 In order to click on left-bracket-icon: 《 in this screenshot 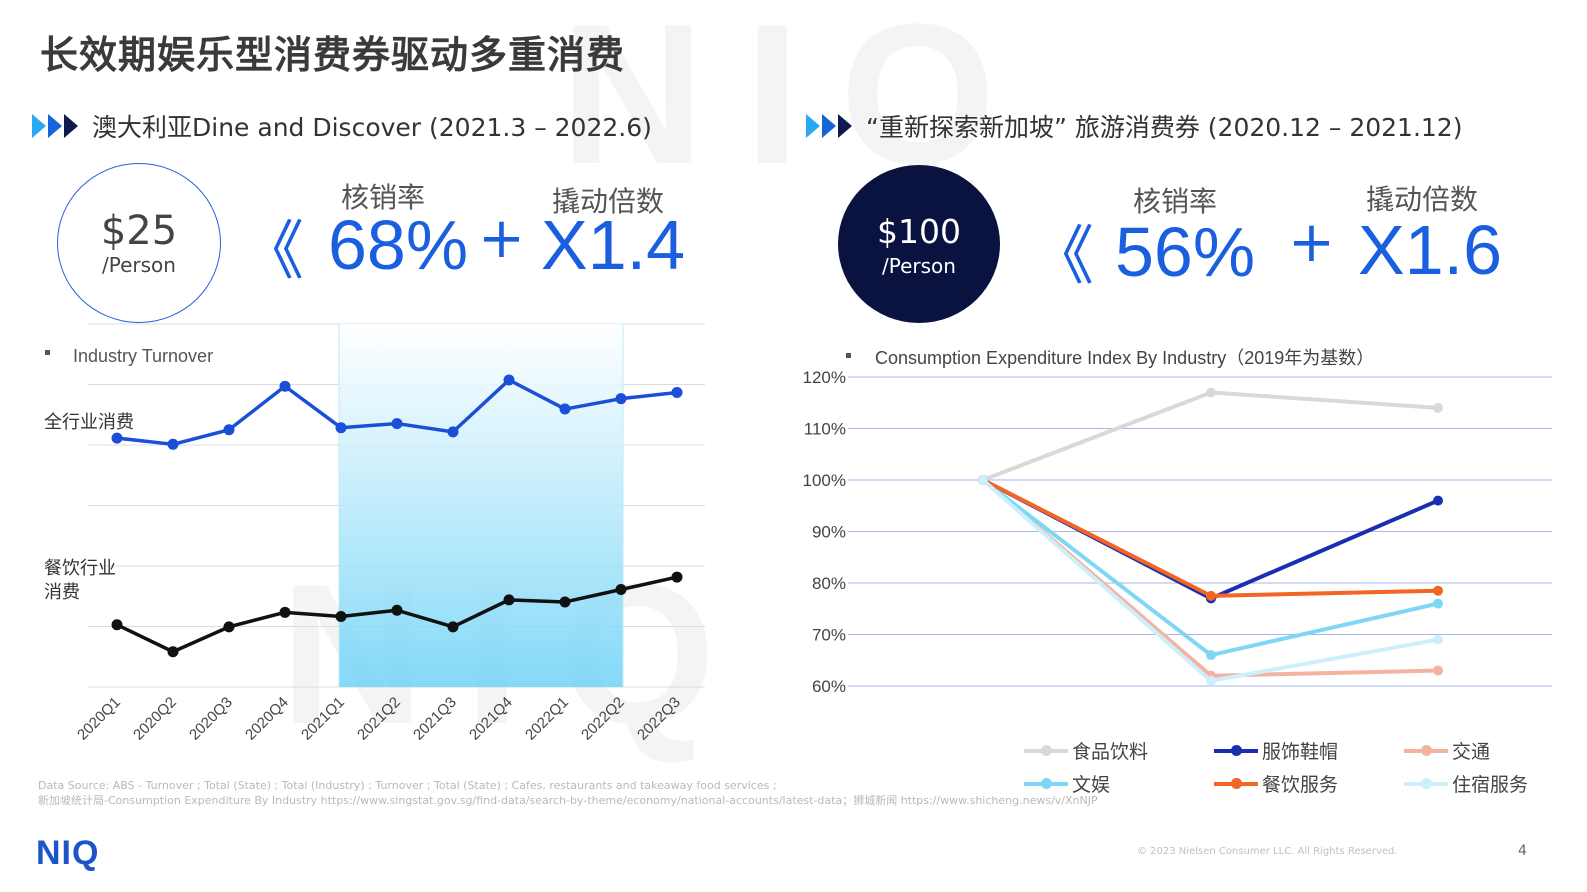, I will do `click(272, 252)`.